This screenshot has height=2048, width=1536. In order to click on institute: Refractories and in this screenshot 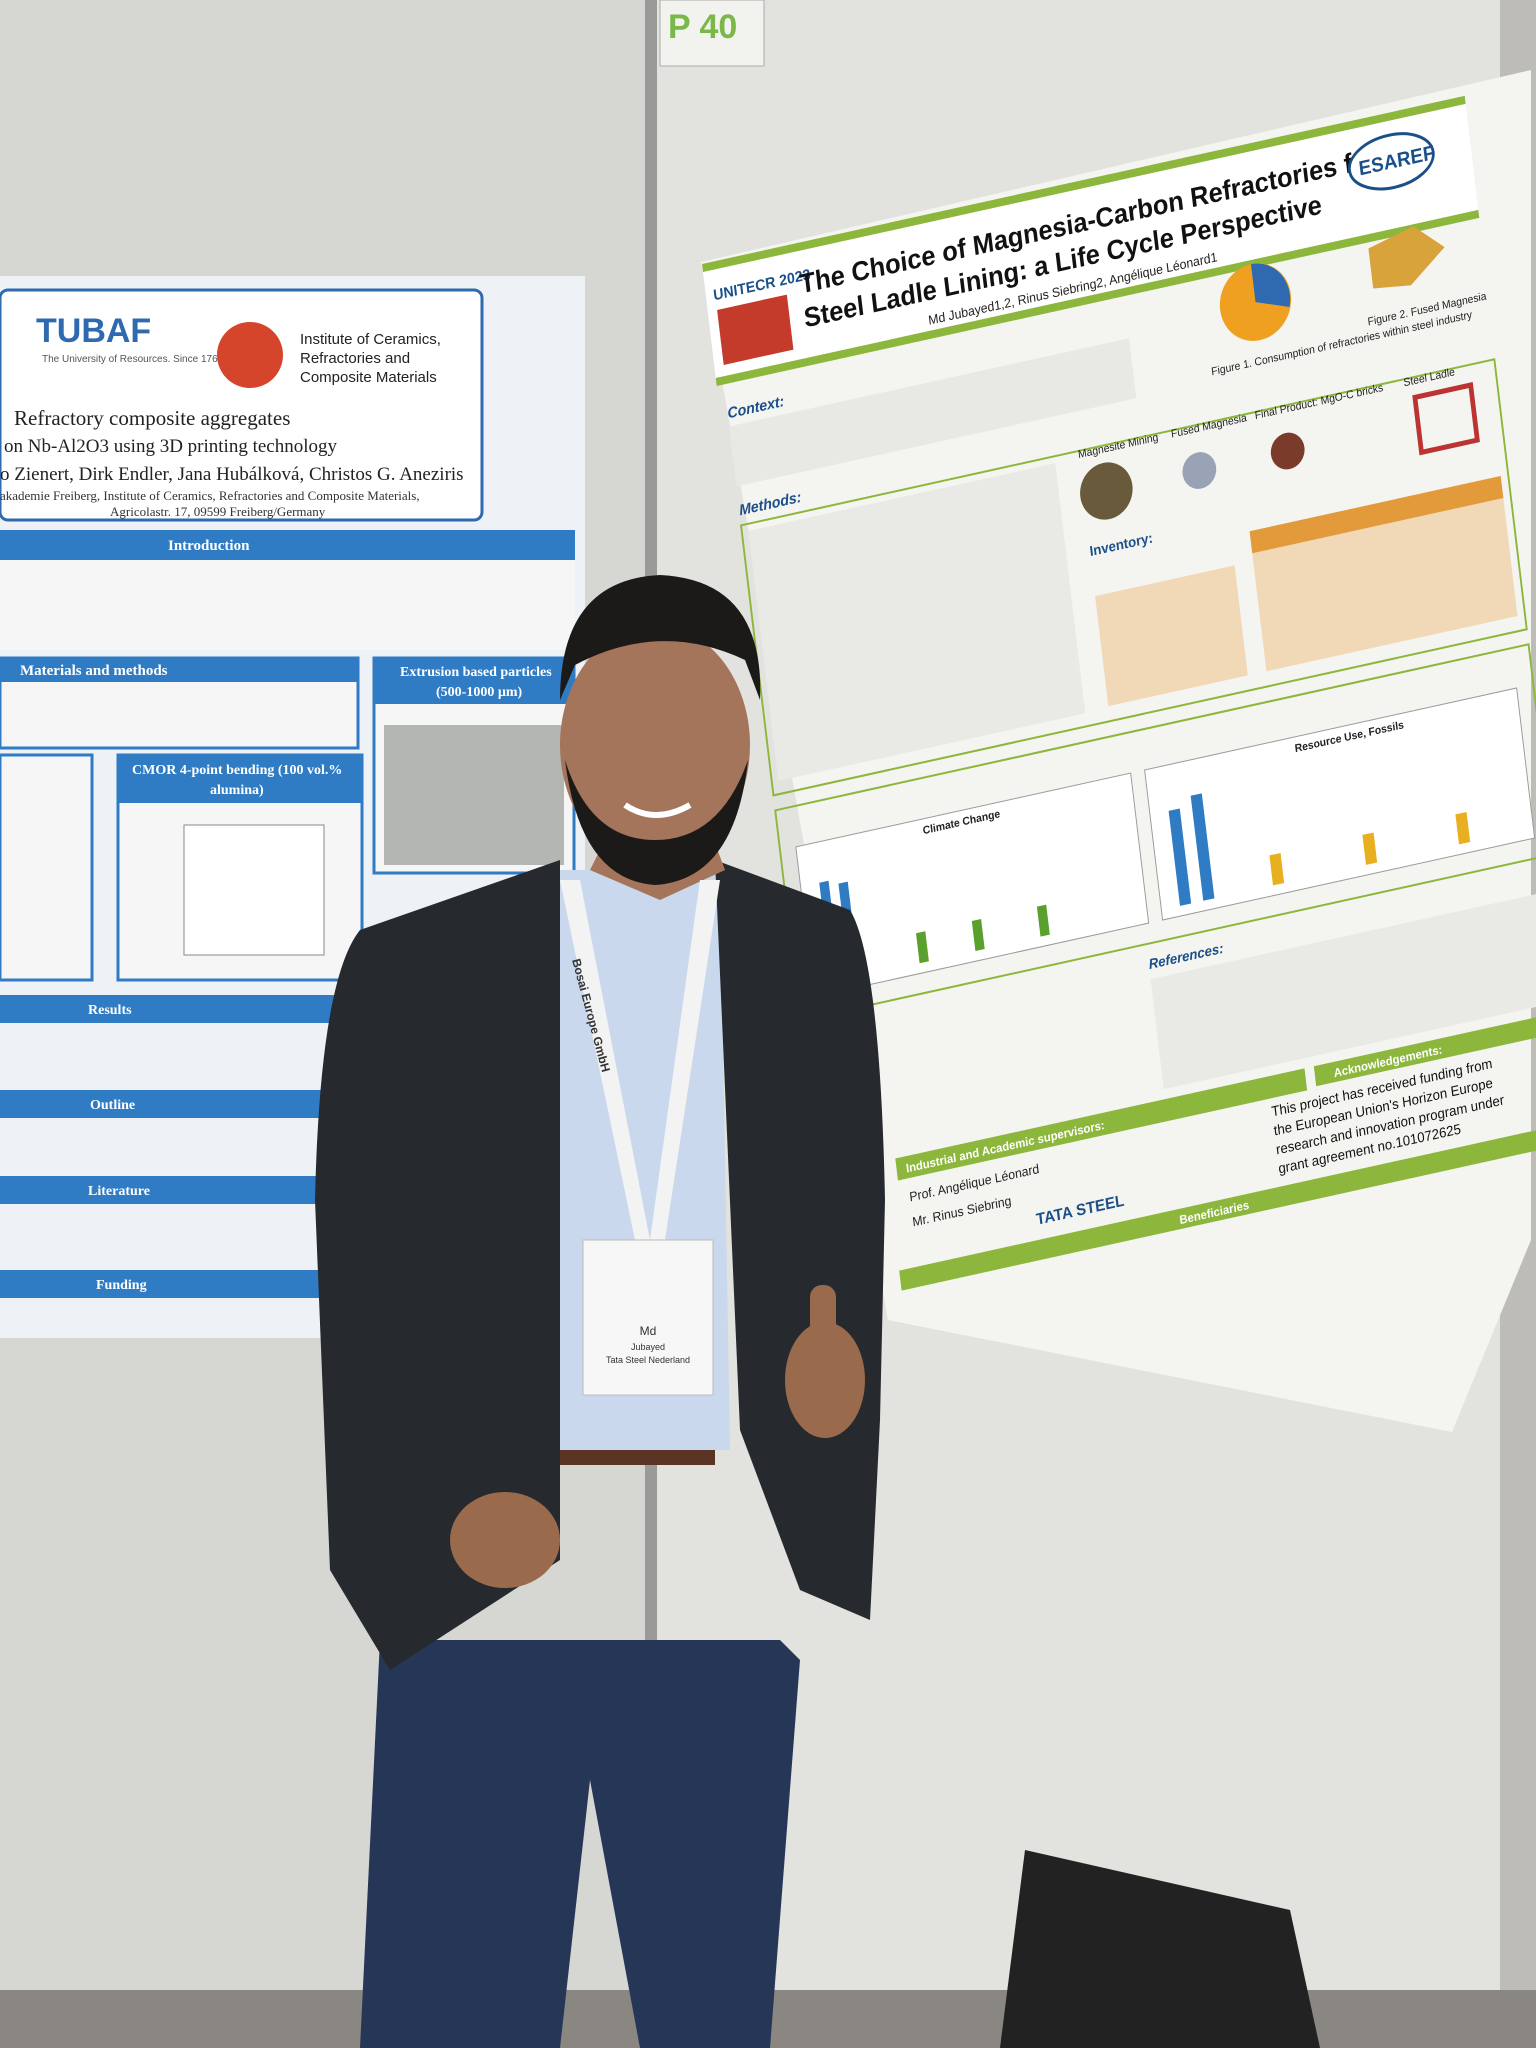, I will do `click(355, 358)`.